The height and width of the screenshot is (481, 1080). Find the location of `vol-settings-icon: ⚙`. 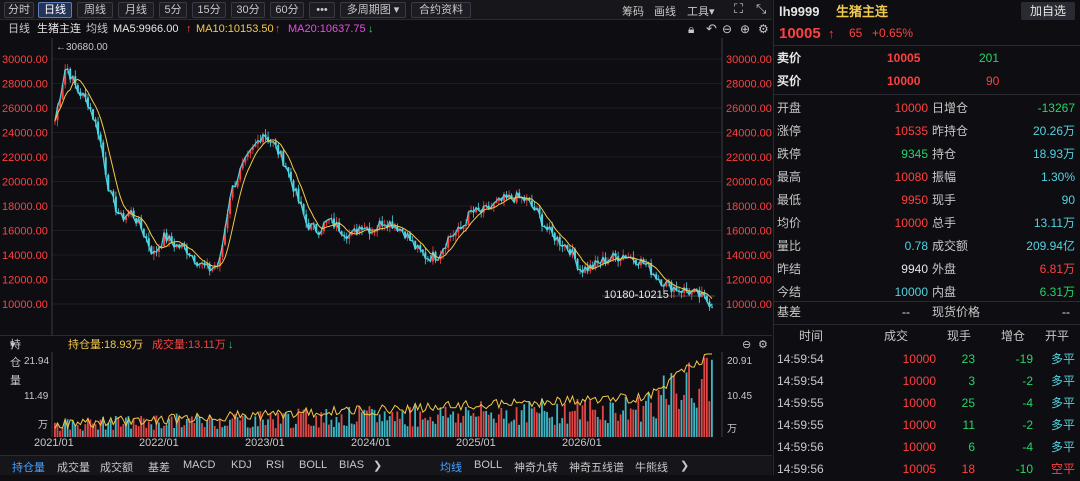

vol-settings-icon: ⚙ is located at coordinates (763, 345).